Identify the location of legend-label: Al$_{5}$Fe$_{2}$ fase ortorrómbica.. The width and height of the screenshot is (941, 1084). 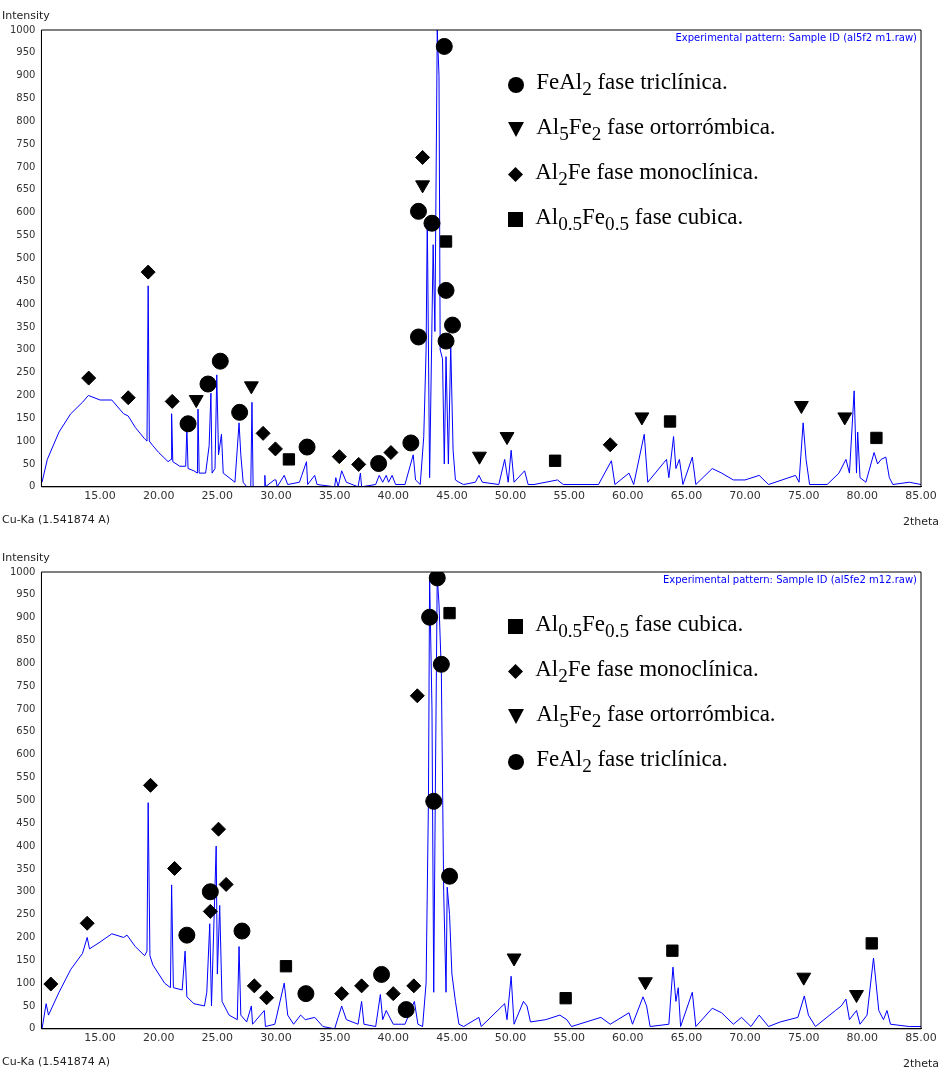
(656, 129).